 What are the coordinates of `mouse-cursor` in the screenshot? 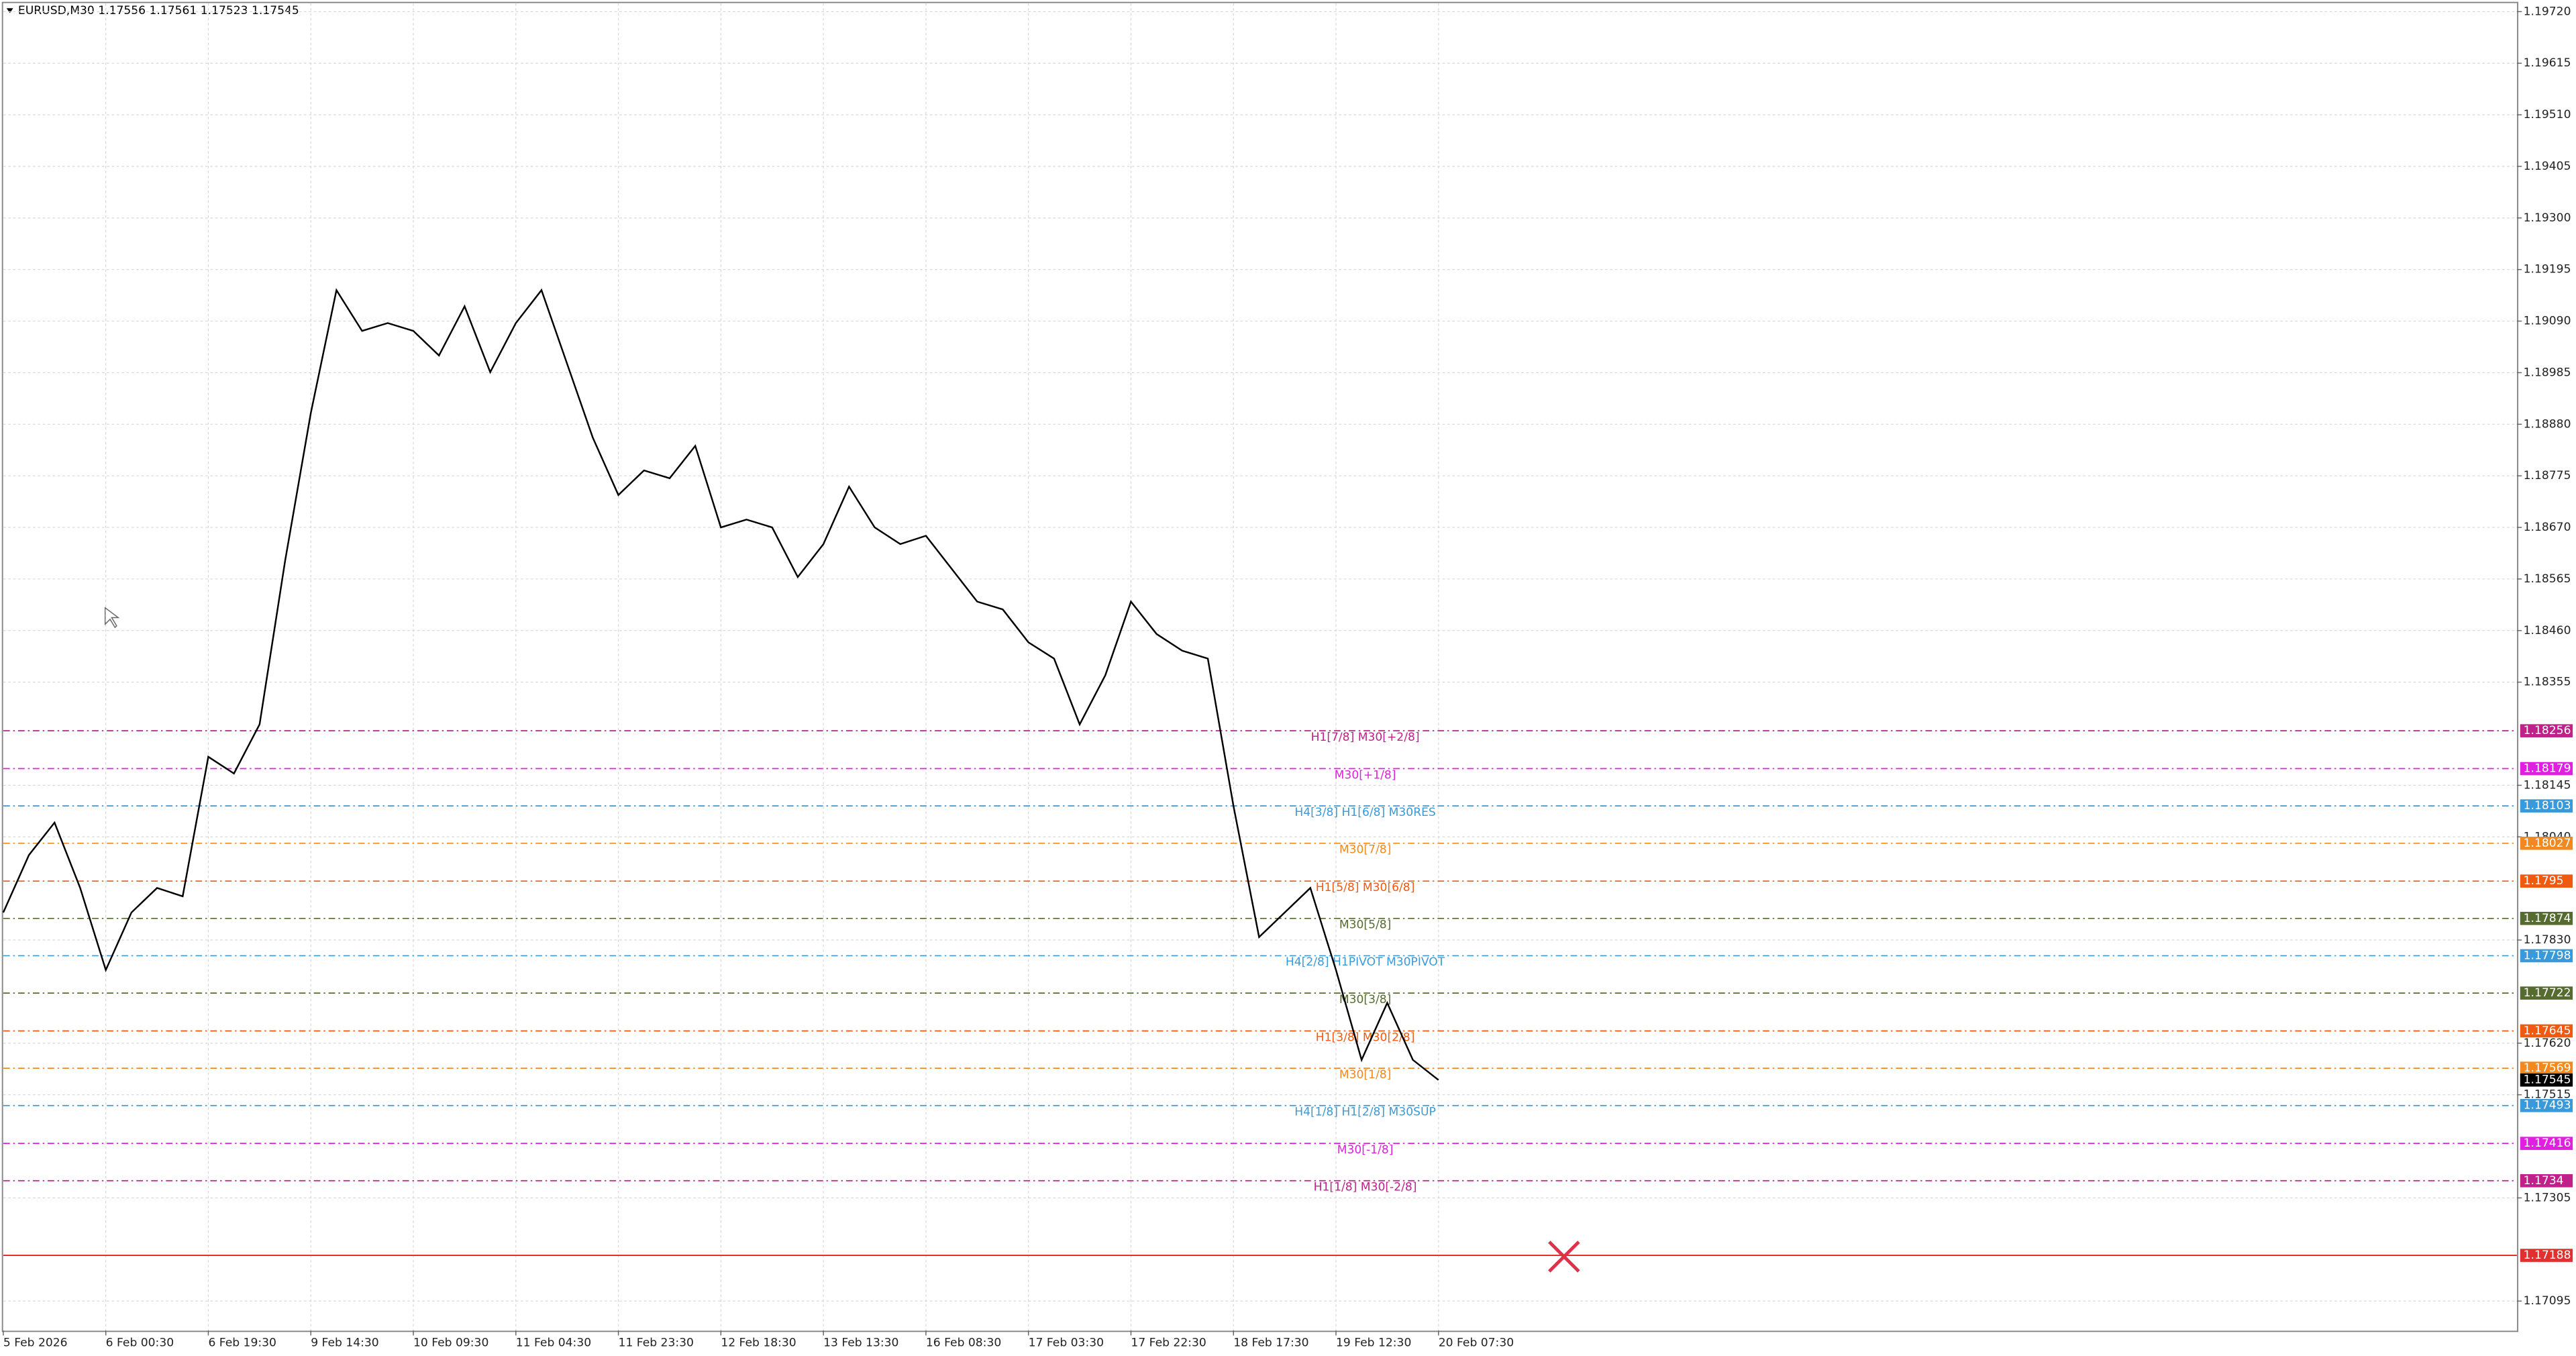 It's located at (112, 618).